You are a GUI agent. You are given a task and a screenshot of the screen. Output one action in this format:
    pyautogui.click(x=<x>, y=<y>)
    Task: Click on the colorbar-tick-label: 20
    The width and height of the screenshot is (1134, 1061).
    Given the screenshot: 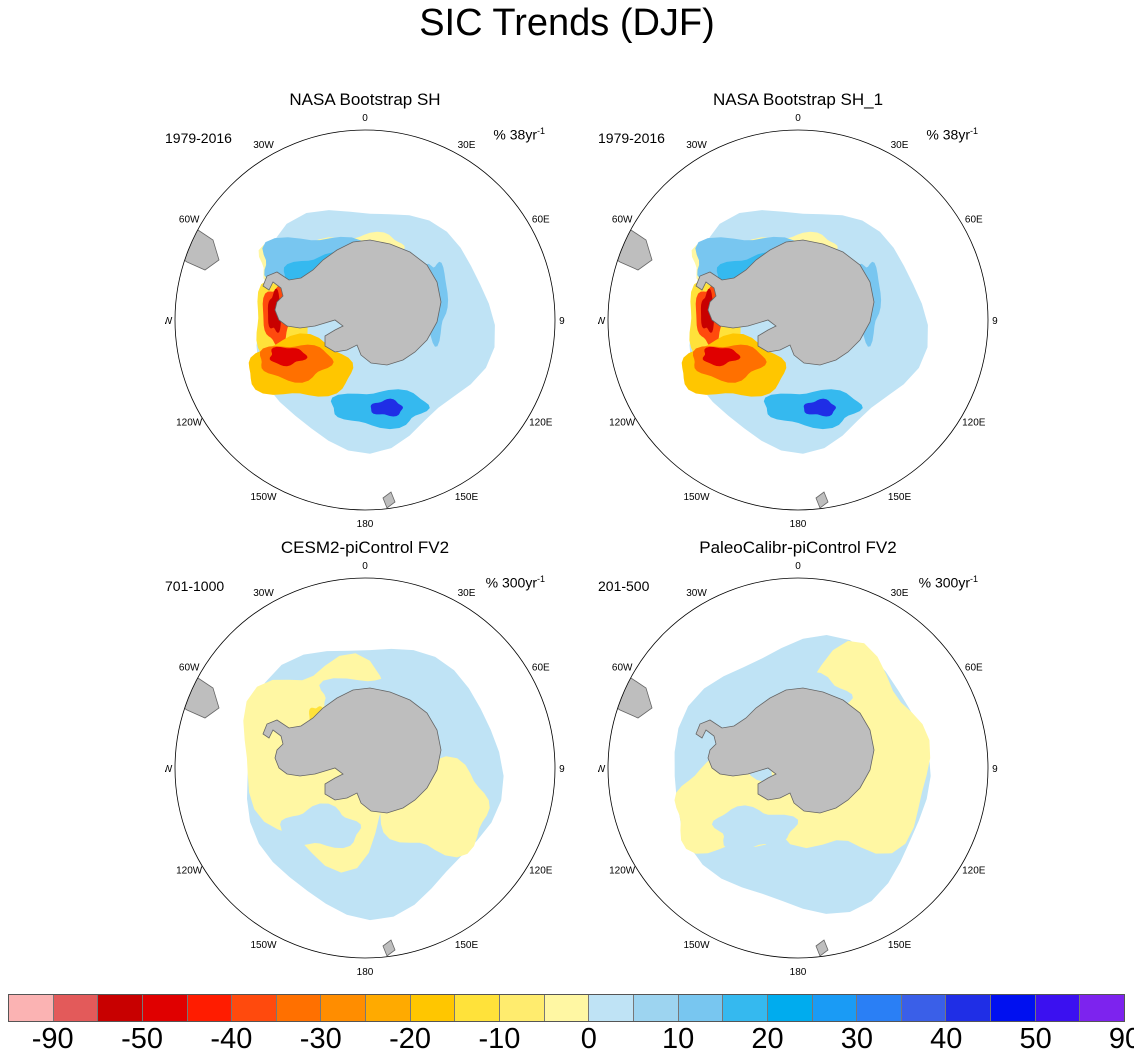 What is the action you would take?
    pyautogui.click(x=767, y=1039)
    